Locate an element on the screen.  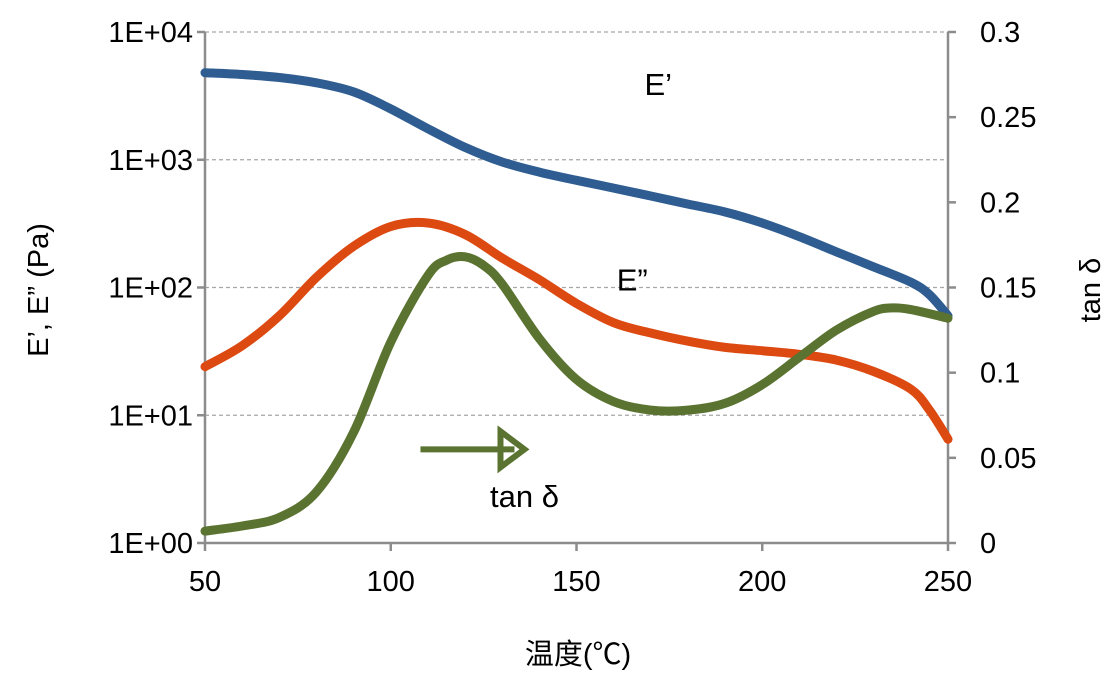
y-tick-label: 1E+01 is located at coordinates (150, 416).